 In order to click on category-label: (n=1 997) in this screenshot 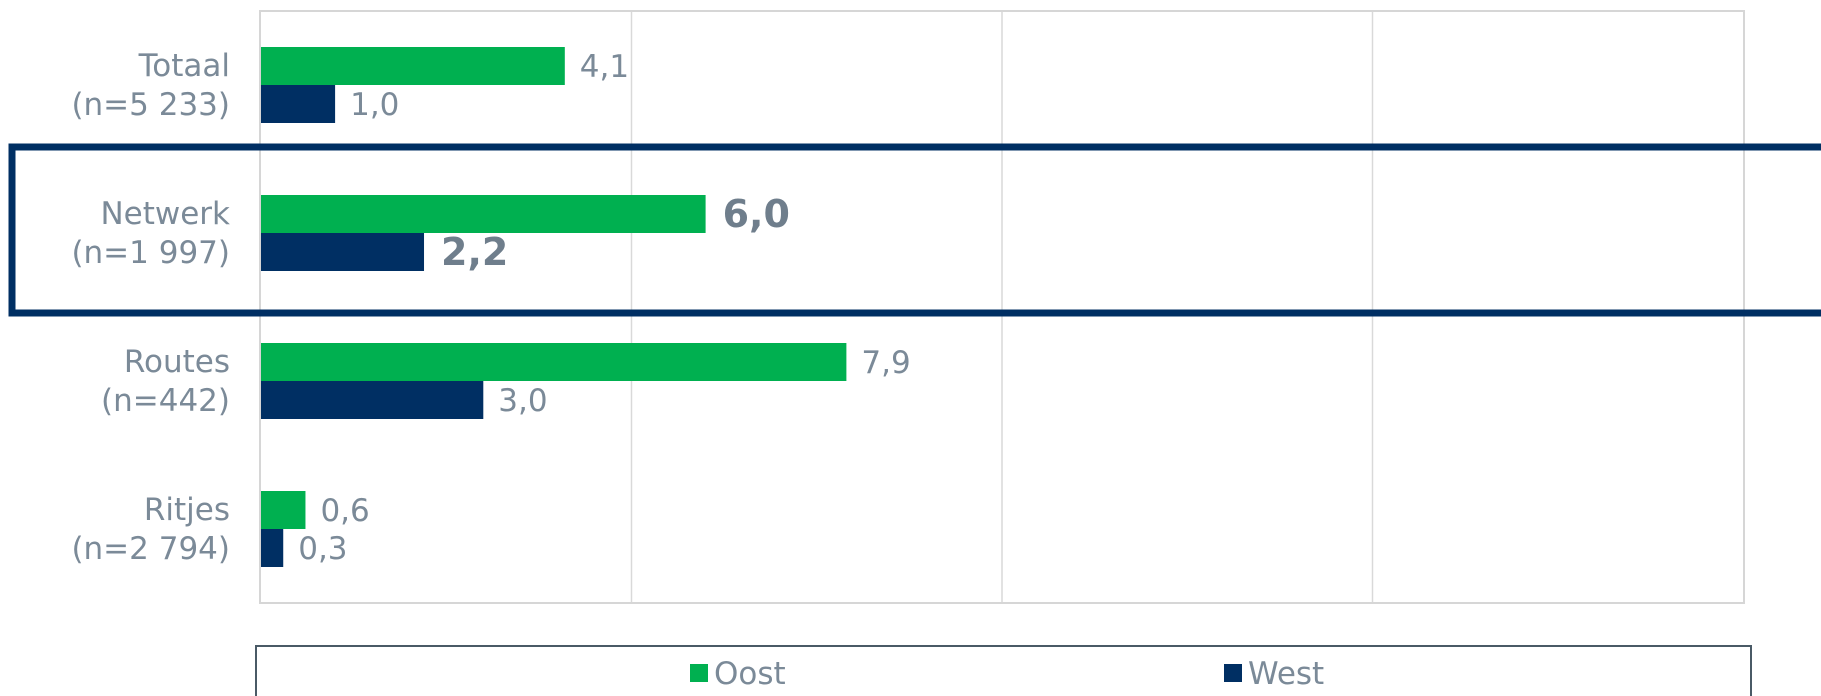, I will do `click(150, 253)`.